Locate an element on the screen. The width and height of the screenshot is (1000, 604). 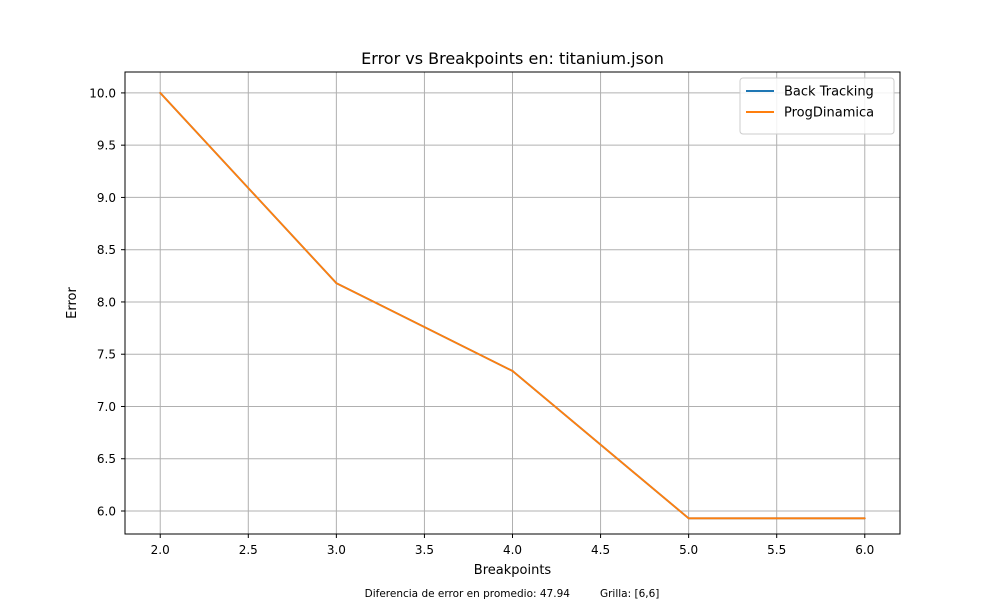
y-tick-label: 10.0 is located at coordinates (102, 93).